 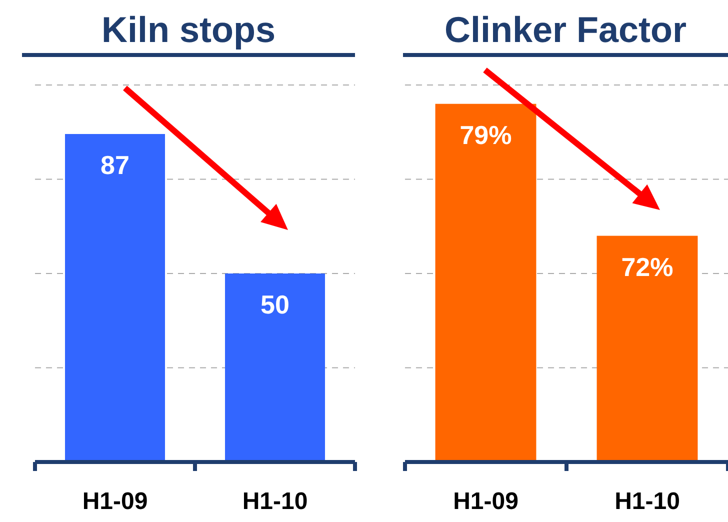 What do you see at coordinates (486, 135) in the screenshot?
I see `data-label: 79%` at bounding box center [486, 135].